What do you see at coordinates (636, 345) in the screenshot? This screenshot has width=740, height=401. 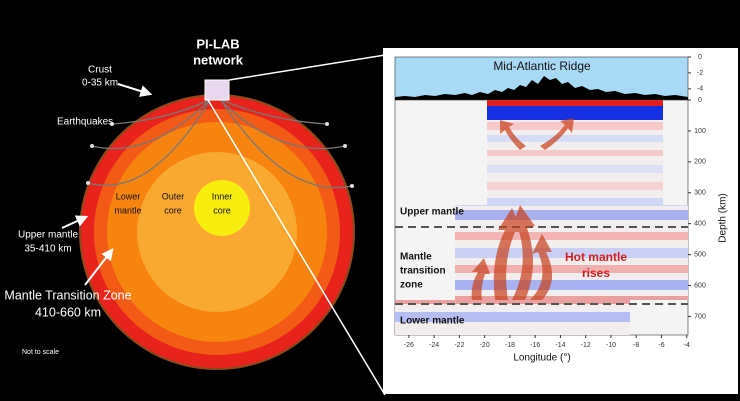 I see `x-tick-label: -8` at bounding box center [636, 345].